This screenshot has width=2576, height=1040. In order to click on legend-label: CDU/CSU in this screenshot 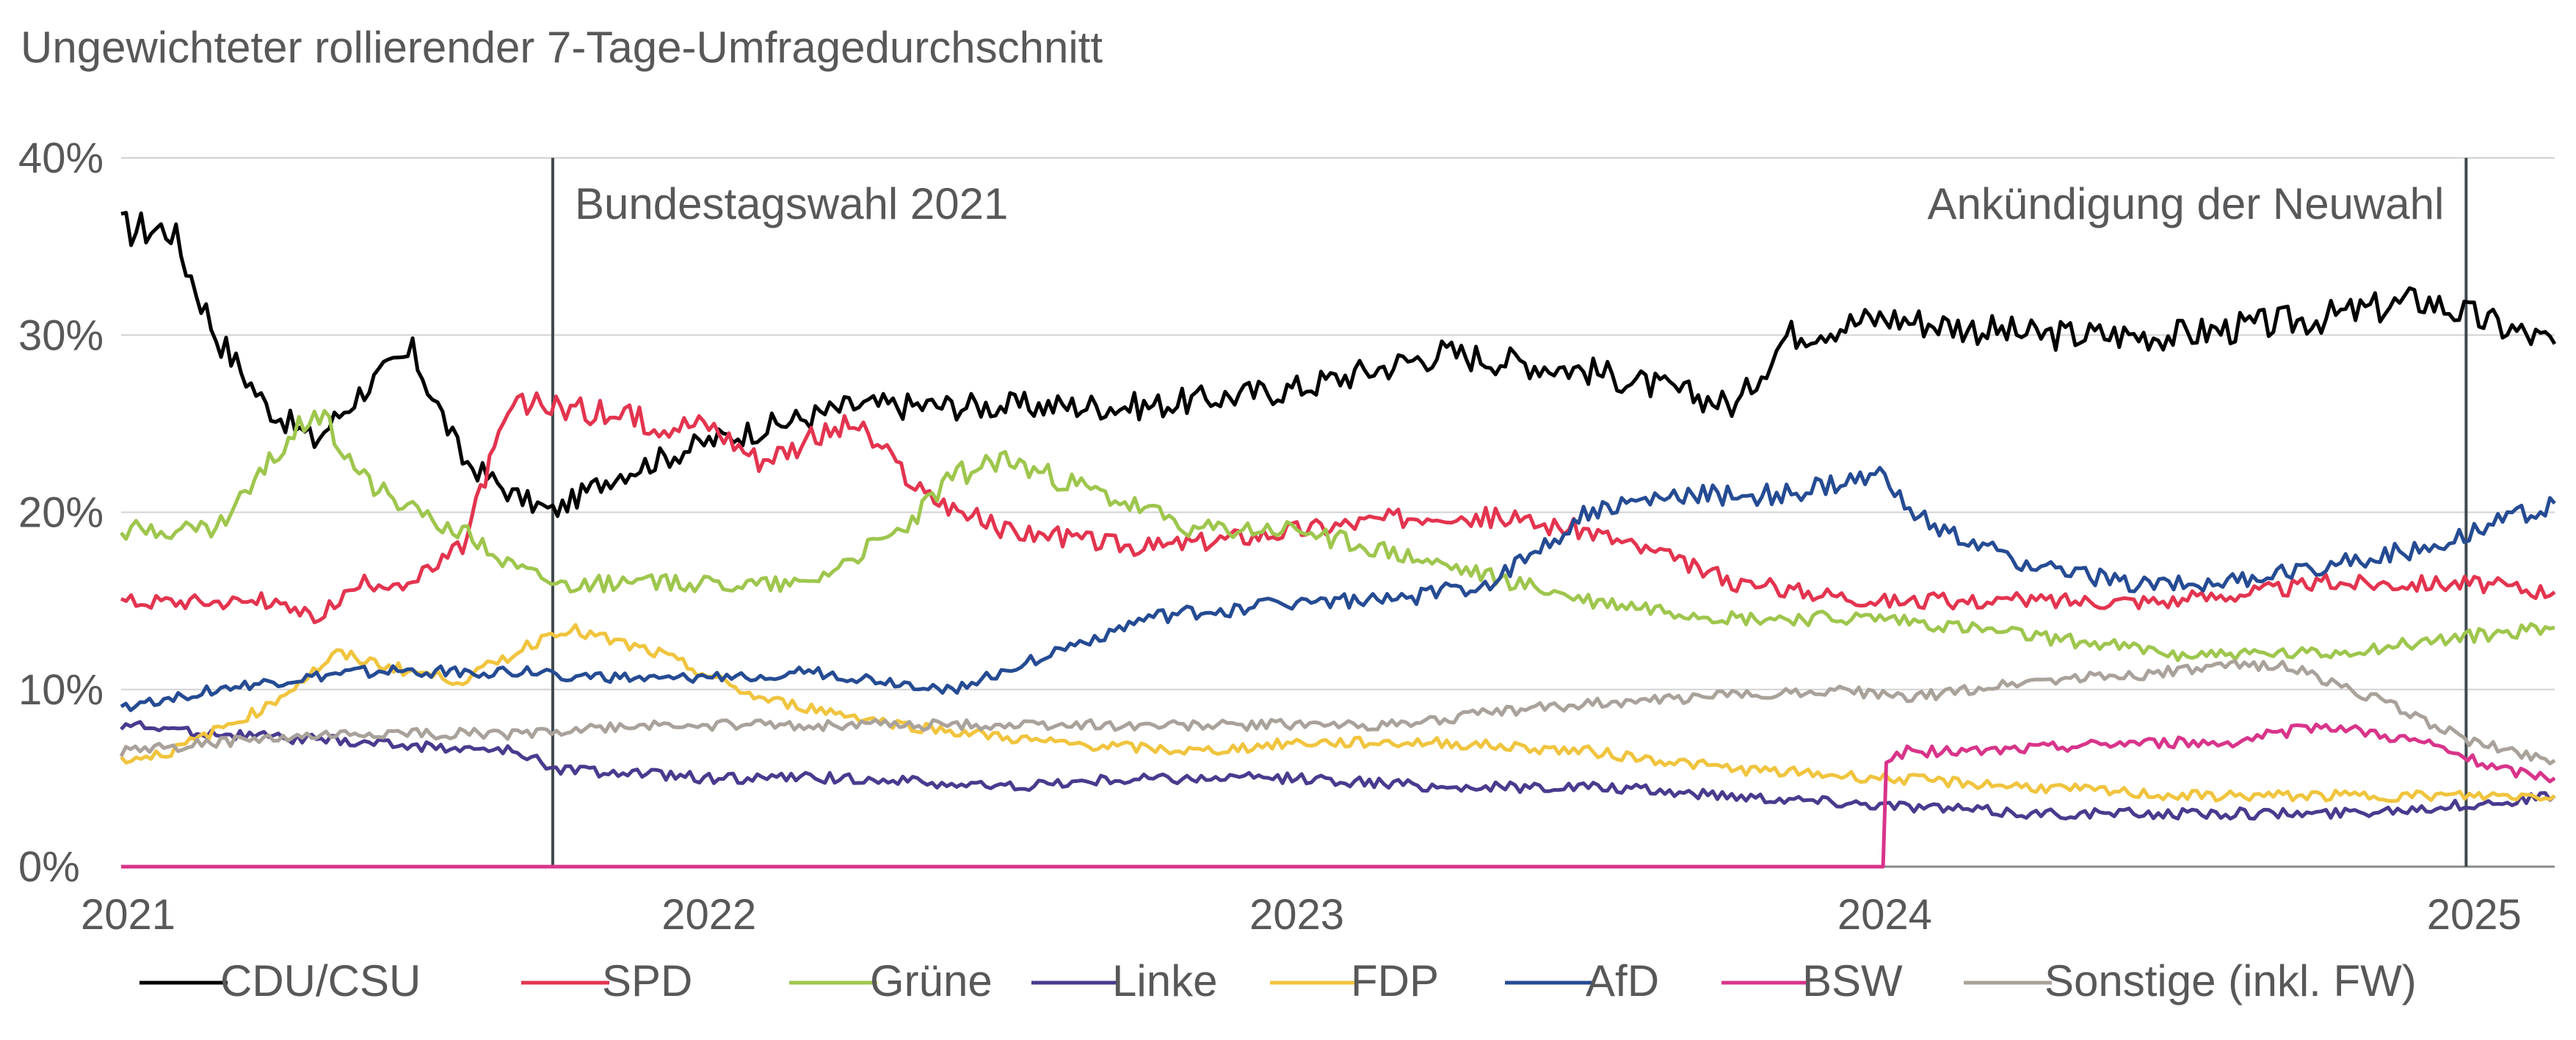, I will do `click(321, 980)`.